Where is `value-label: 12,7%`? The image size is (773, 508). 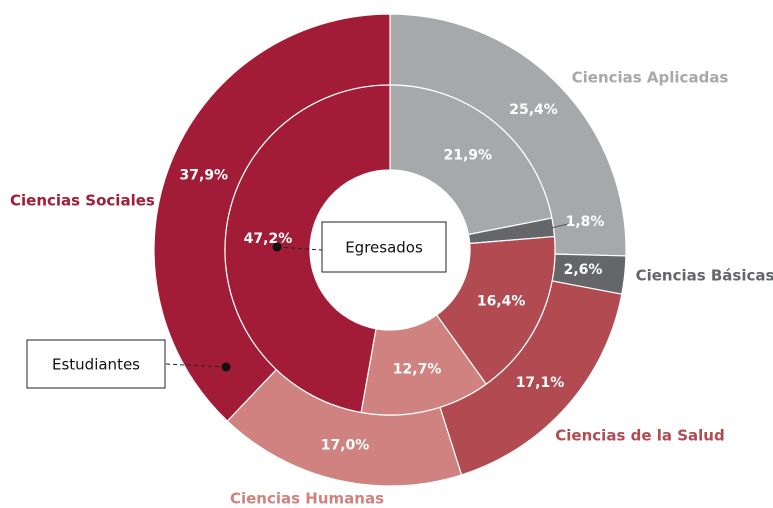 value-label: 12,7% is located at coordinates (417, 369).